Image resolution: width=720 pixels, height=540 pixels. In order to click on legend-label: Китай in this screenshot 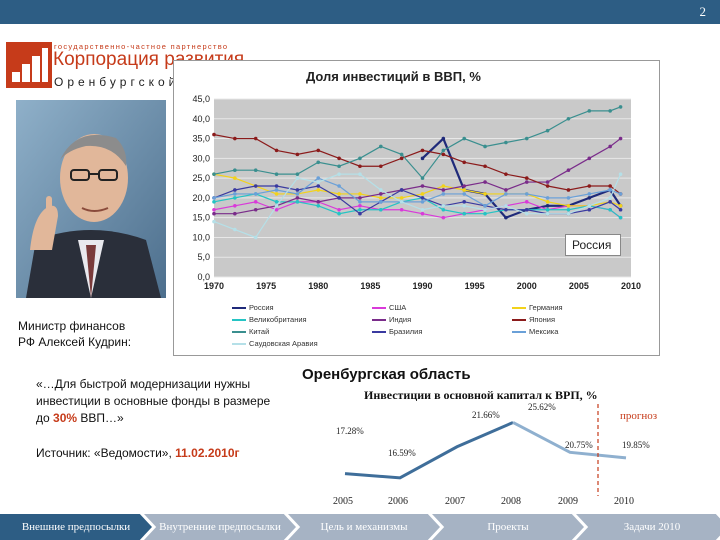, I will do `click(259, 331)`.